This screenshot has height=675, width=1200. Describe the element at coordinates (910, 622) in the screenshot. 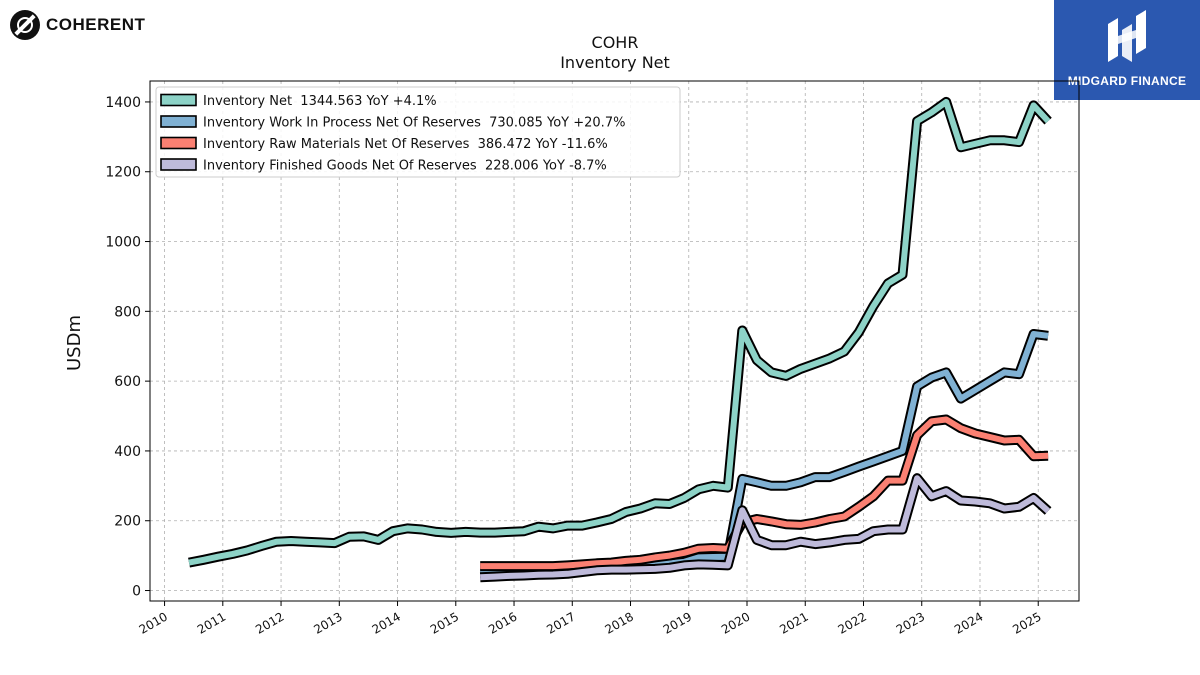

I see `x-tick-label: 2023` at that location.